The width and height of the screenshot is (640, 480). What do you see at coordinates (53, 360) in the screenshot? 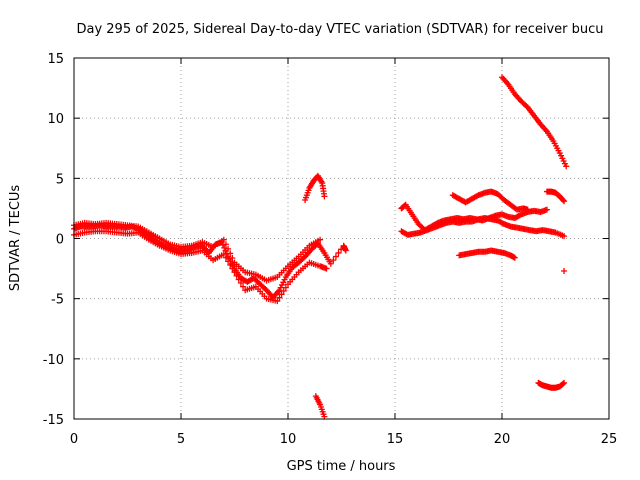
I see `y-tick-label: -10` at bounding box center [53, 360].